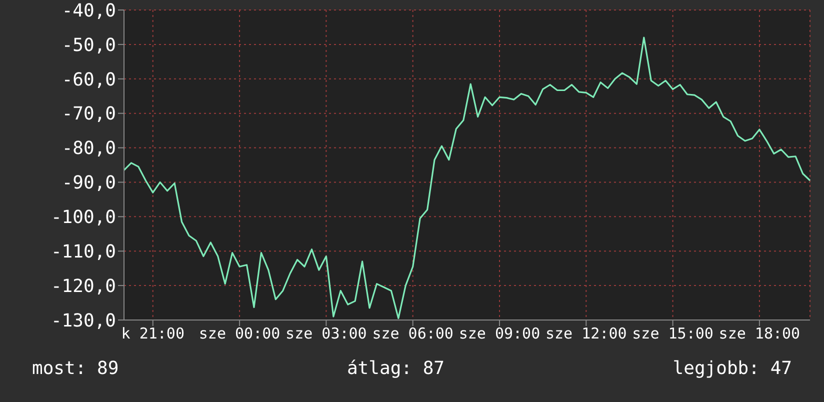  What do you see at coordinates (759, 333) in the screenshot?
I see `x-tick-label: sze 18:00` at bounding box center [759, 333].